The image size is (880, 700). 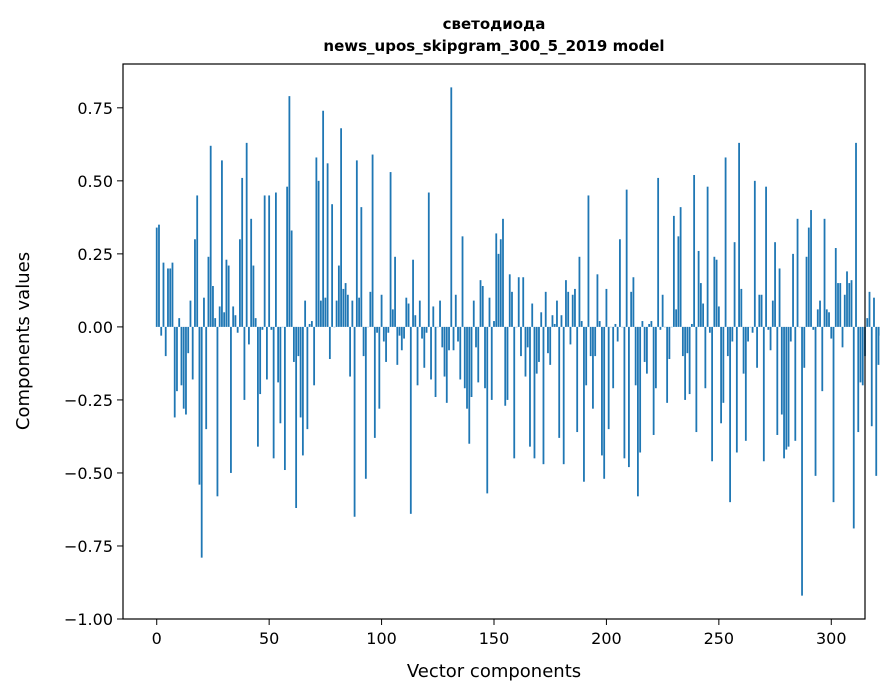 I want to click on y-tick-label: 0.00, so click(x=95, y=327).